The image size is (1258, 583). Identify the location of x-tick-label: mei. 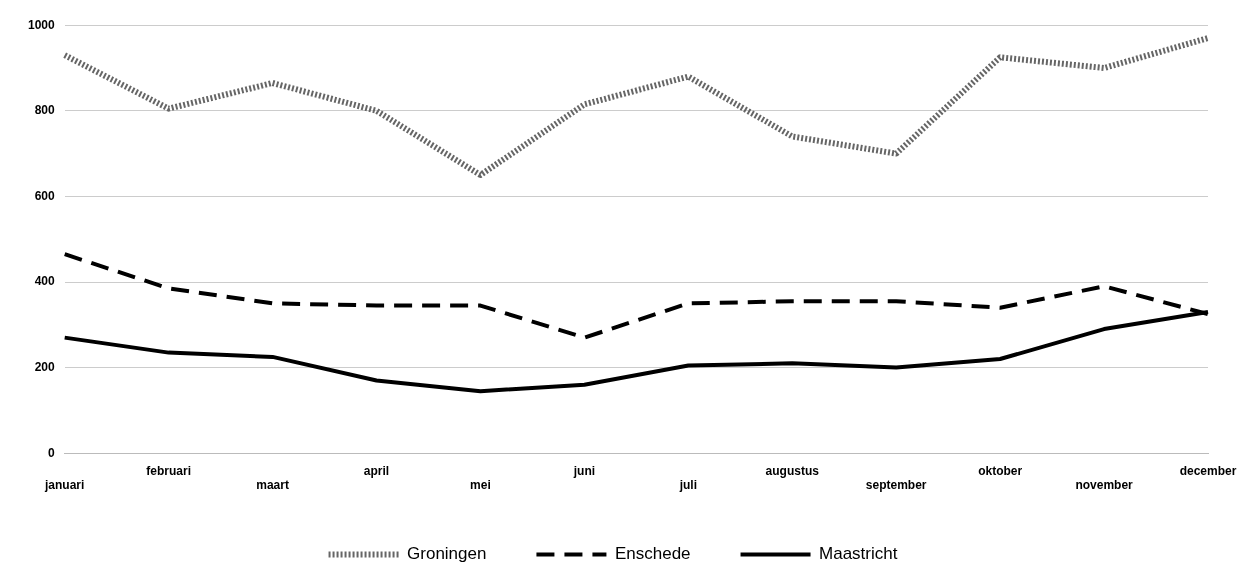
(480, 485).